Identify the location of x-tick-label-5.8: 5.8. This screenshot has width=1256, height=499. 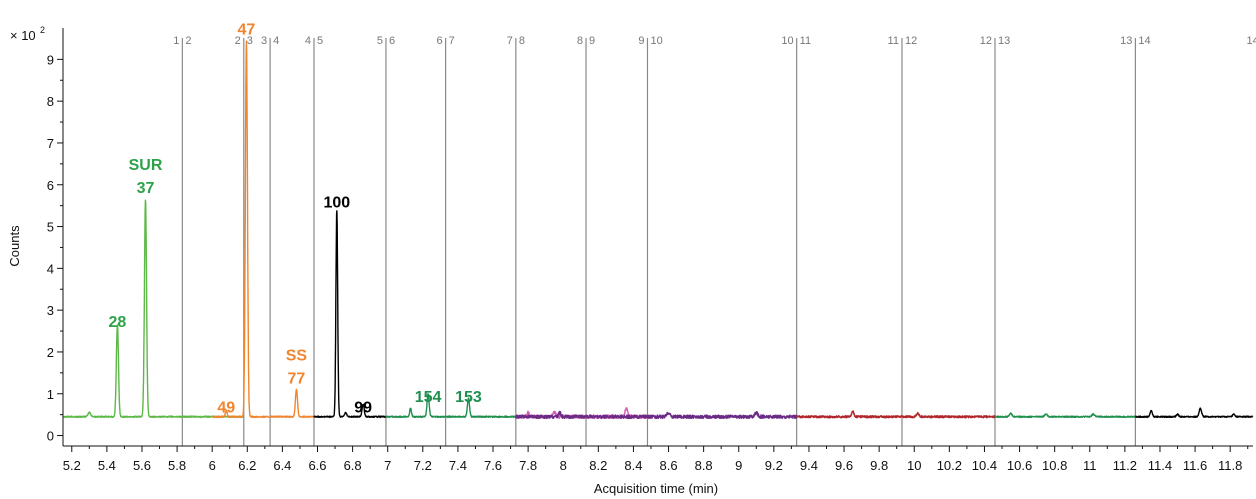
(177, 465).